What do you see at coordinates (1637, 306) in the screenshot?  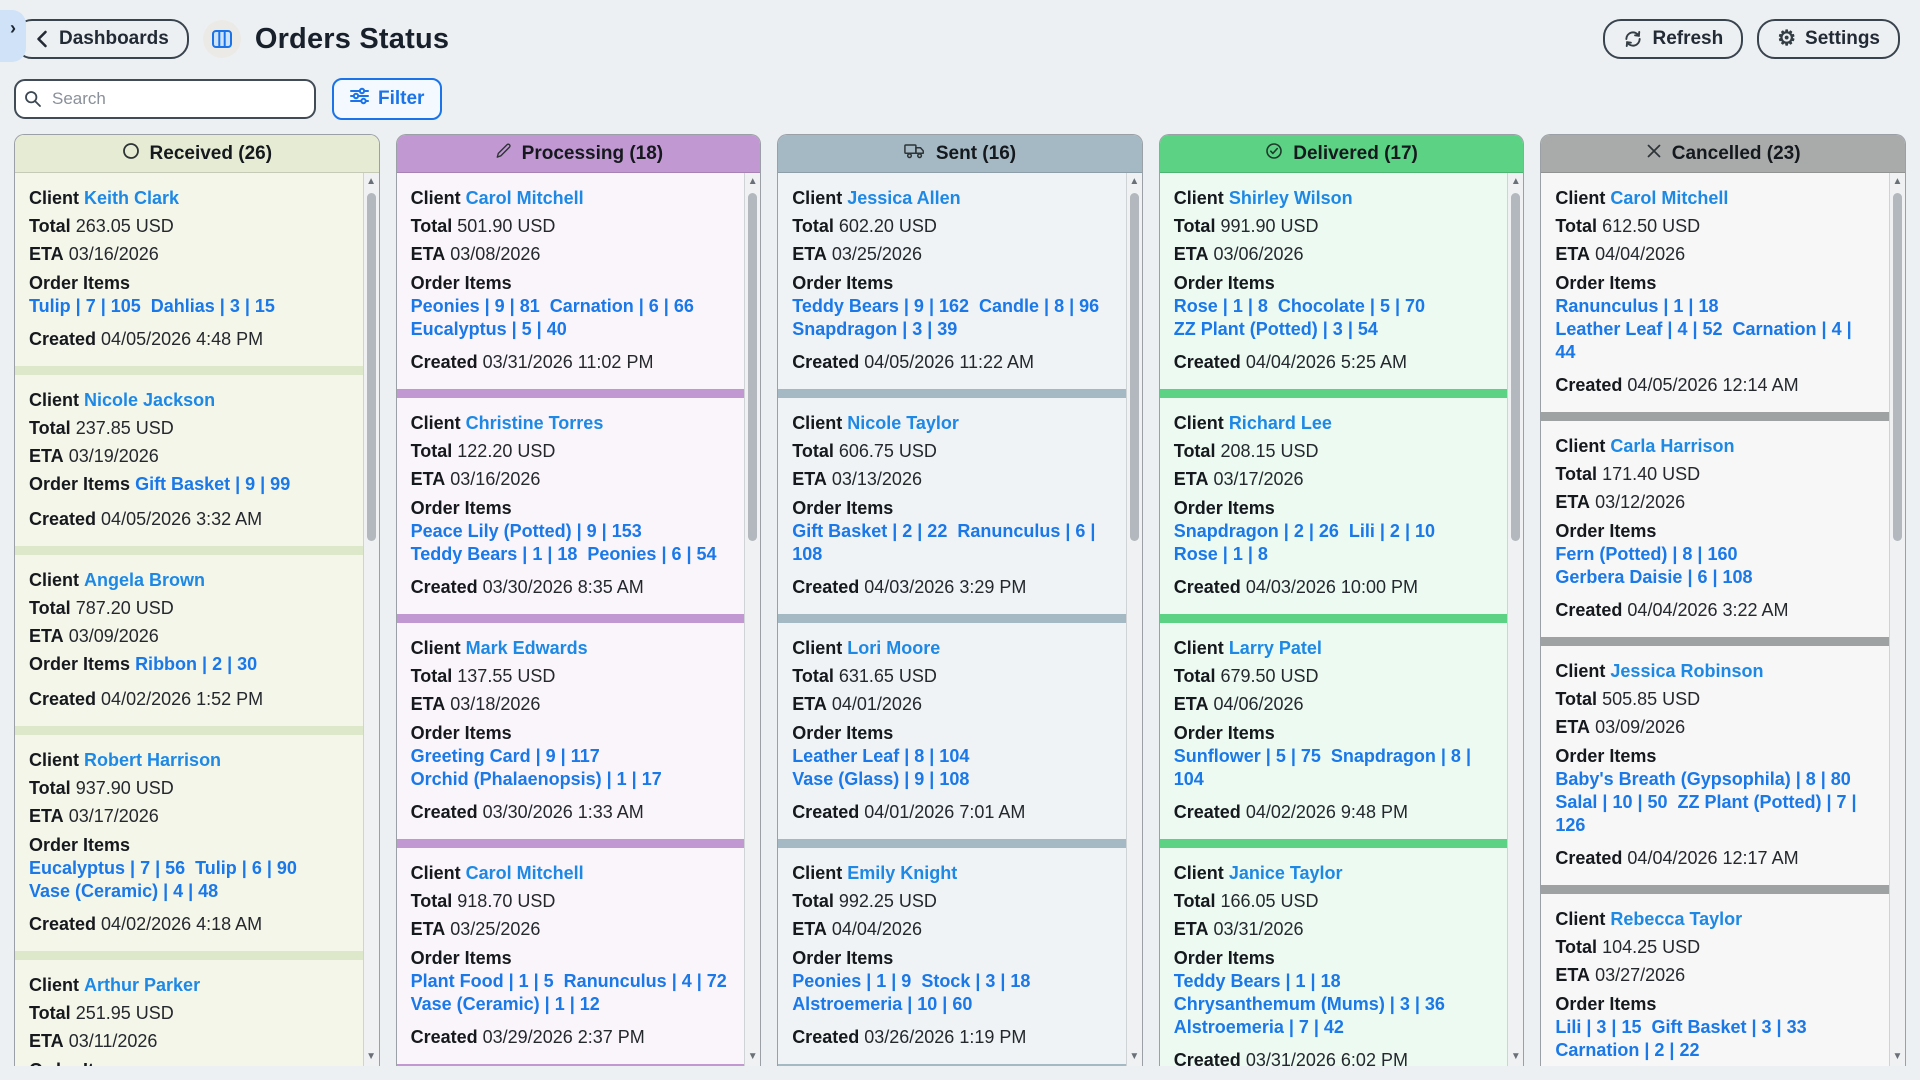 I see `order-item-line: Ranunculus | 1 | 18` at bounding box center [1637, 306].